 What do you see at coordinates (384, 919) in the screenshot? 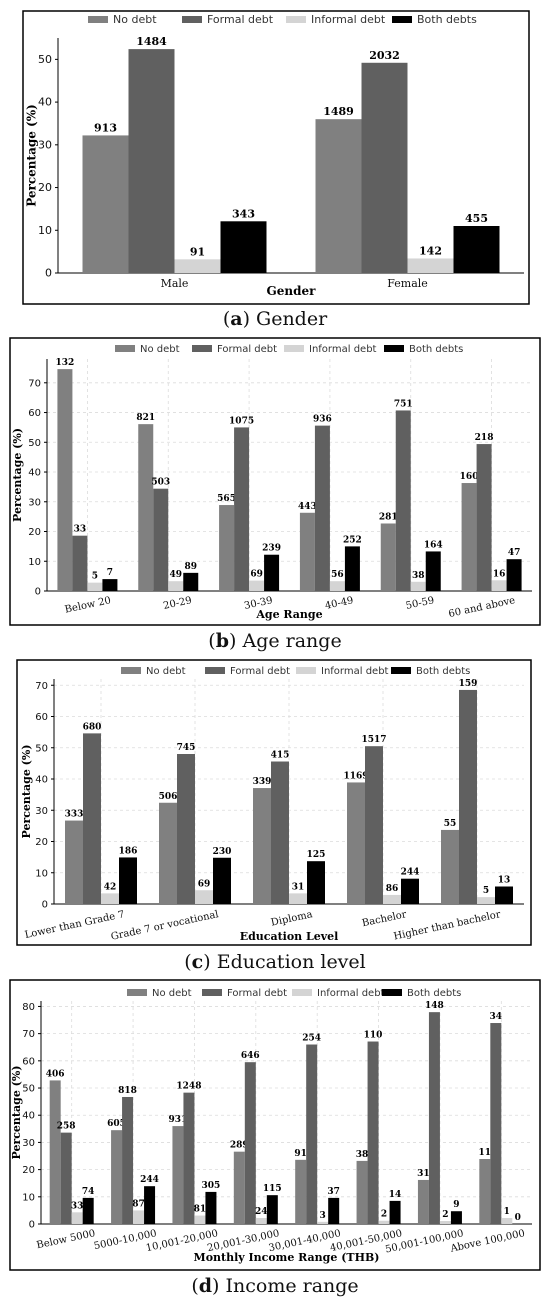
I see `x-tick-label: Bachelor` at bounding box center [384, 919].